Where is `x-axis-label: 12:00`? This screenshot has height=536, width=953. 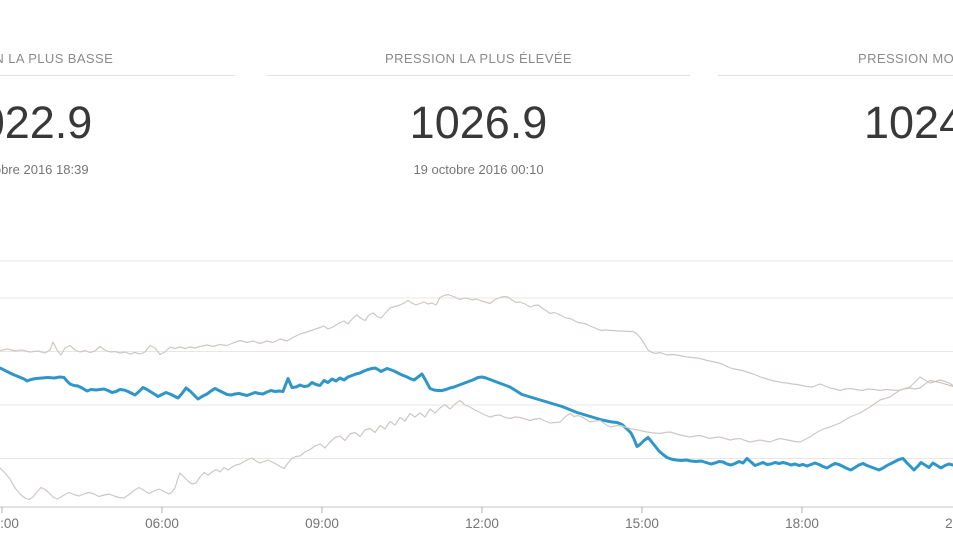 x-axis-label: 12:00 is located at coordinates (482, 523).